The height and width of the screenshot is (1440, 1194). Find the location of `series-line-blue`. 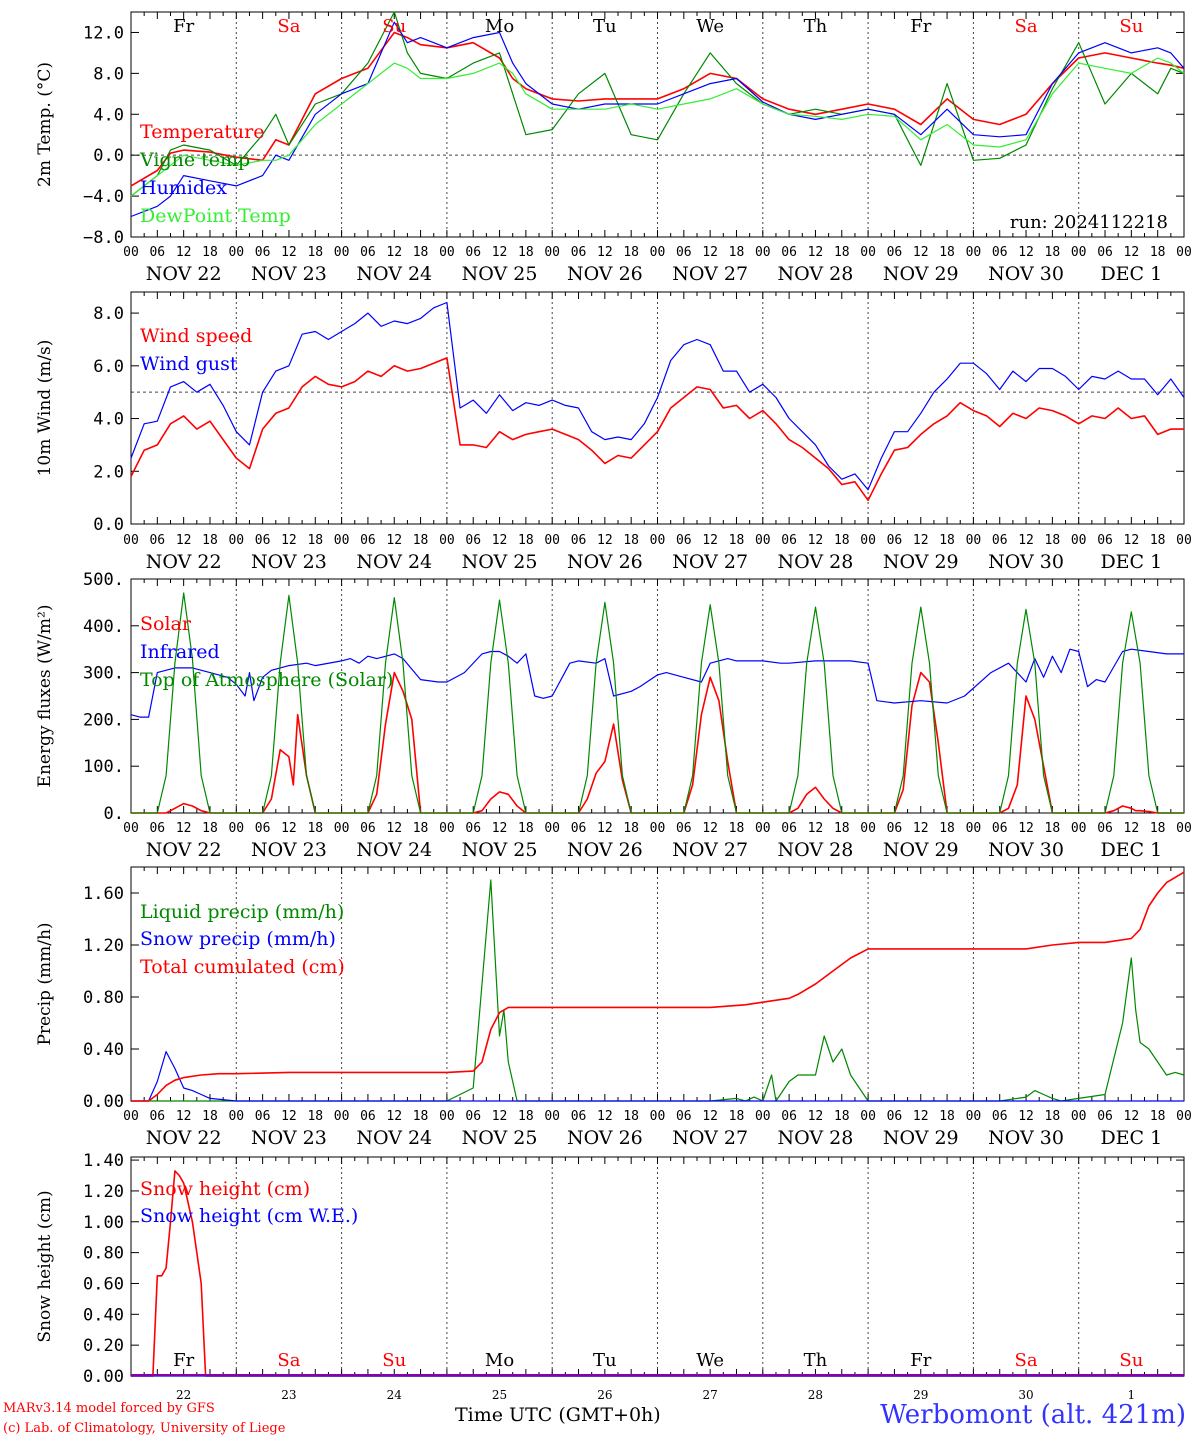

series-line-blue is located at coordinates (657, 1076).